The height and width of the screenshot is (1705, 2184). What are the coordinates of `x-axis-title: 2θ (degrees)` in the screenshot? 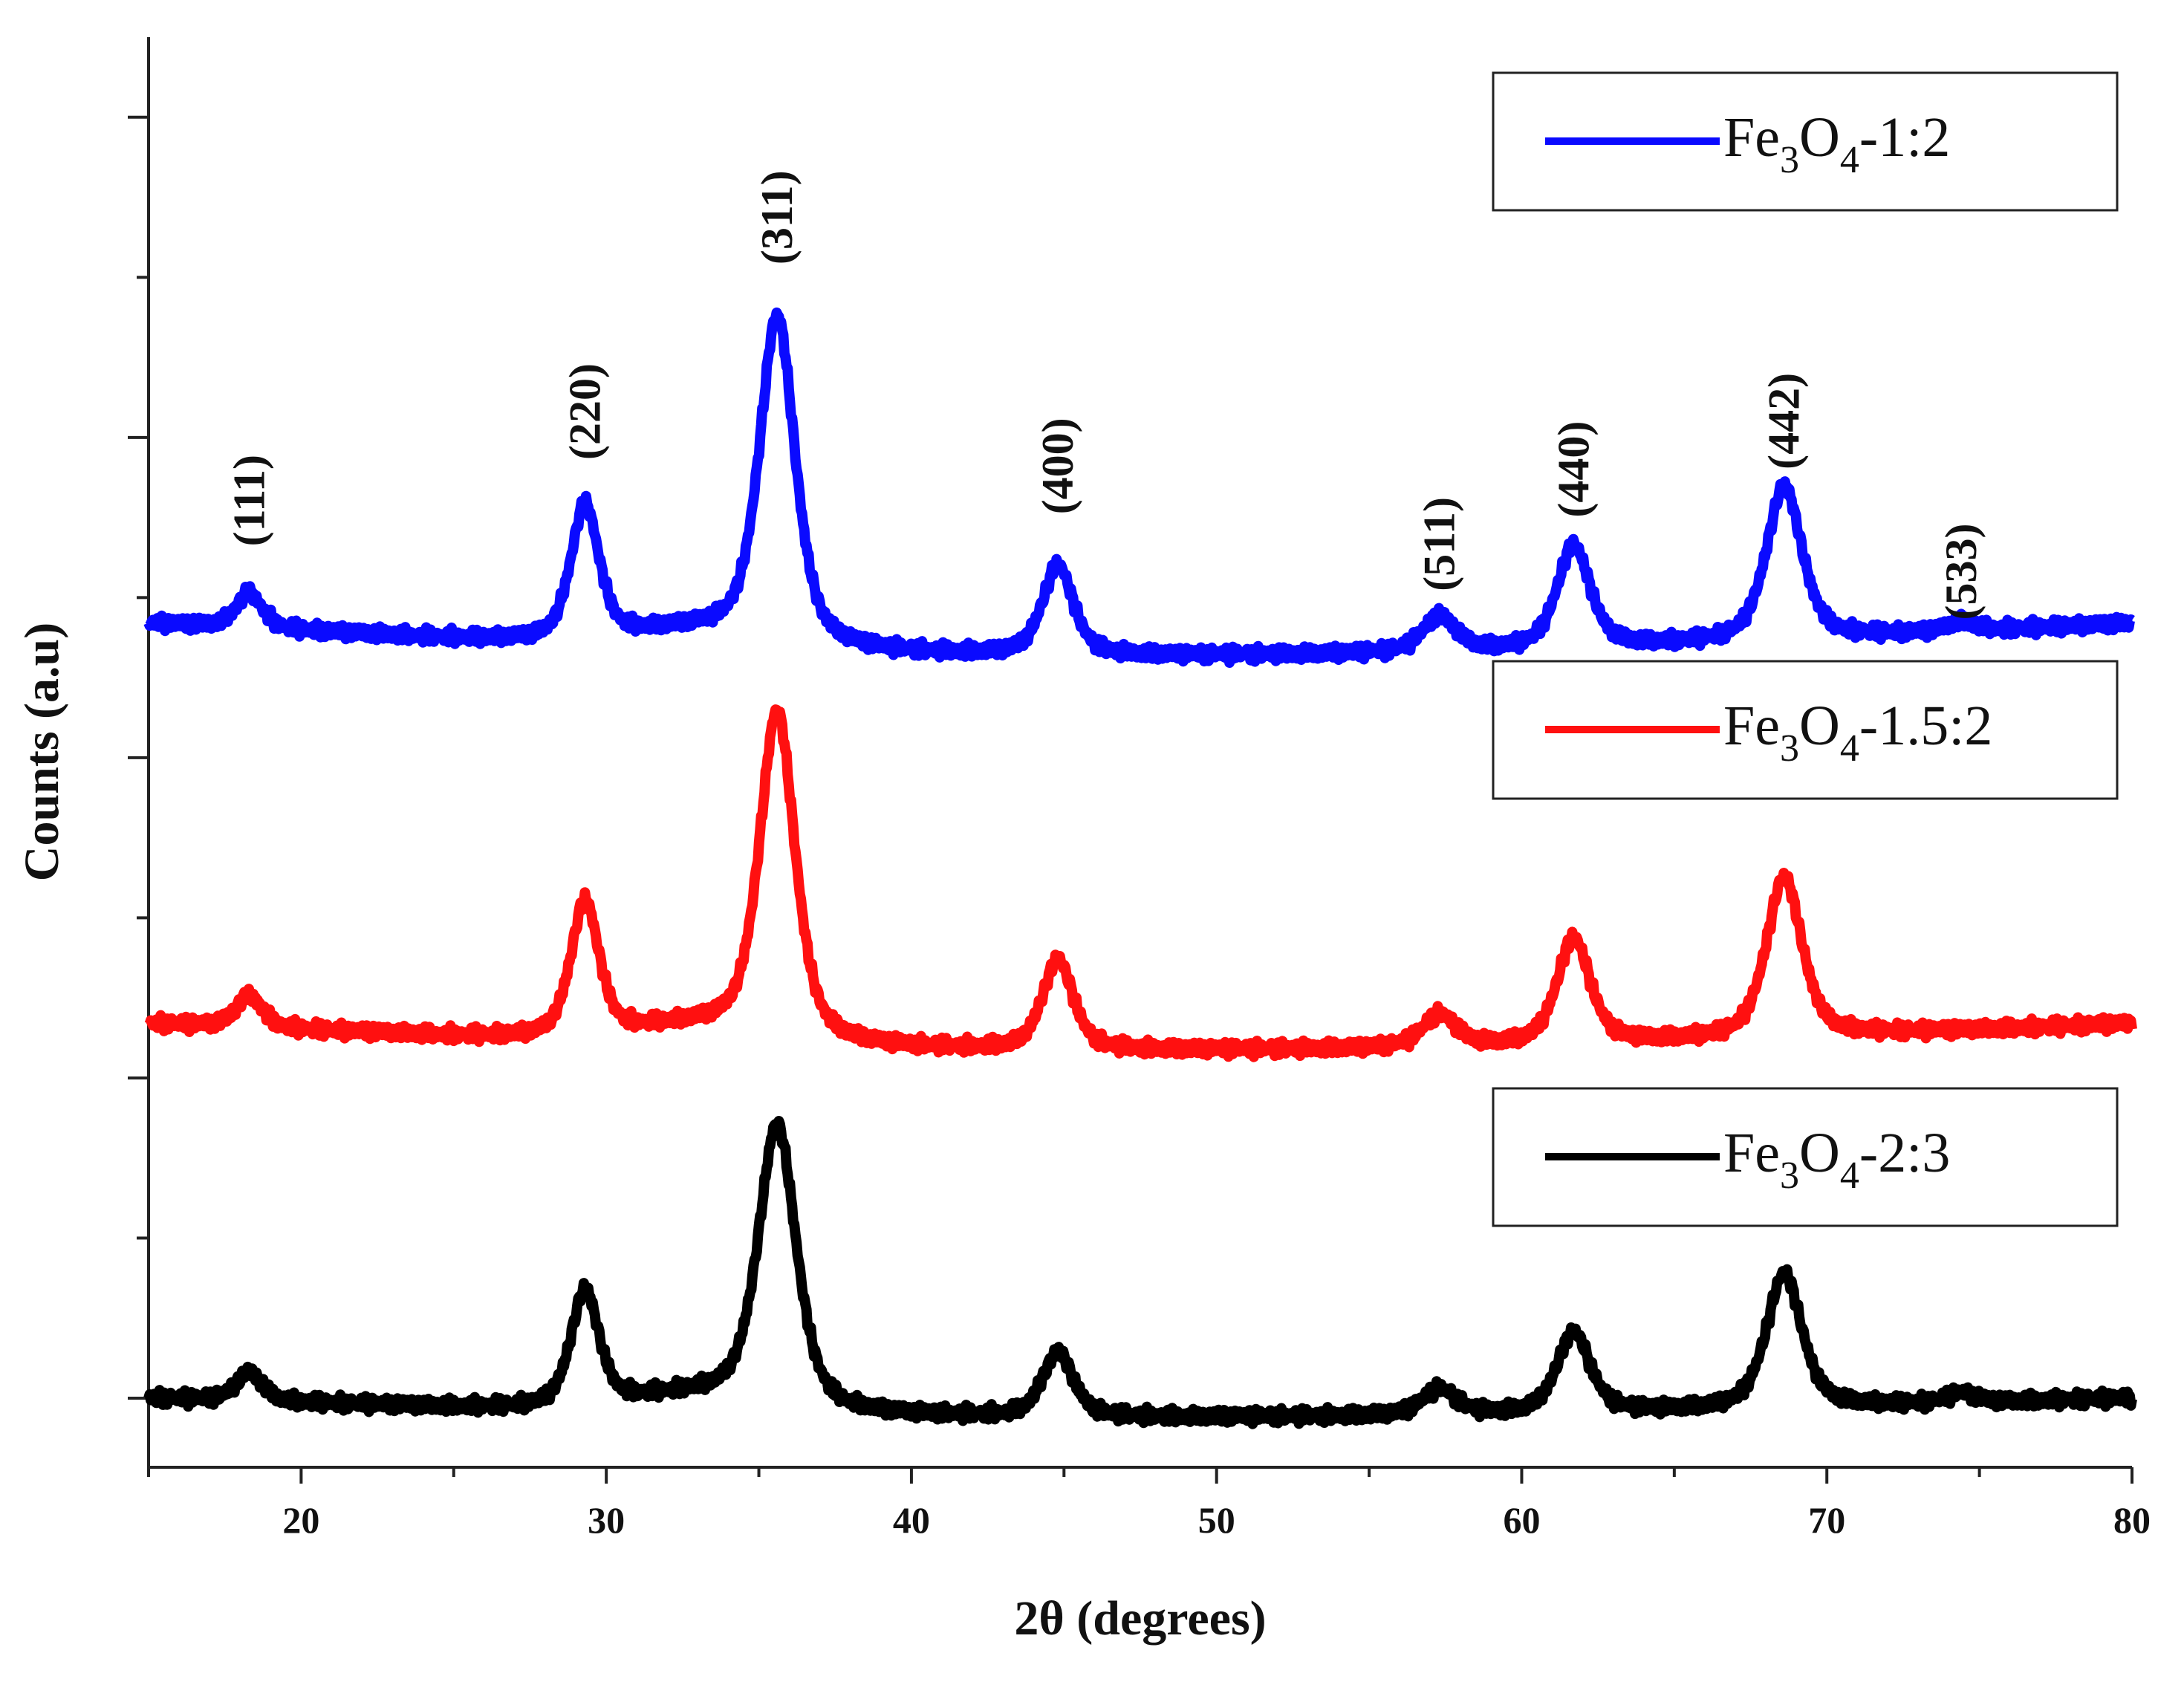 It's located at (1140, 1618).